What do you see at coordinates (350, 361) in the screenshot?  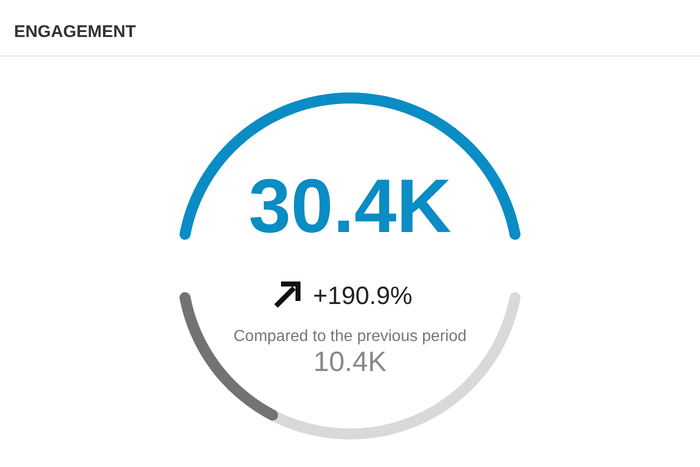 I see `data-label: 10.4K` at bounding box center [350, 361].